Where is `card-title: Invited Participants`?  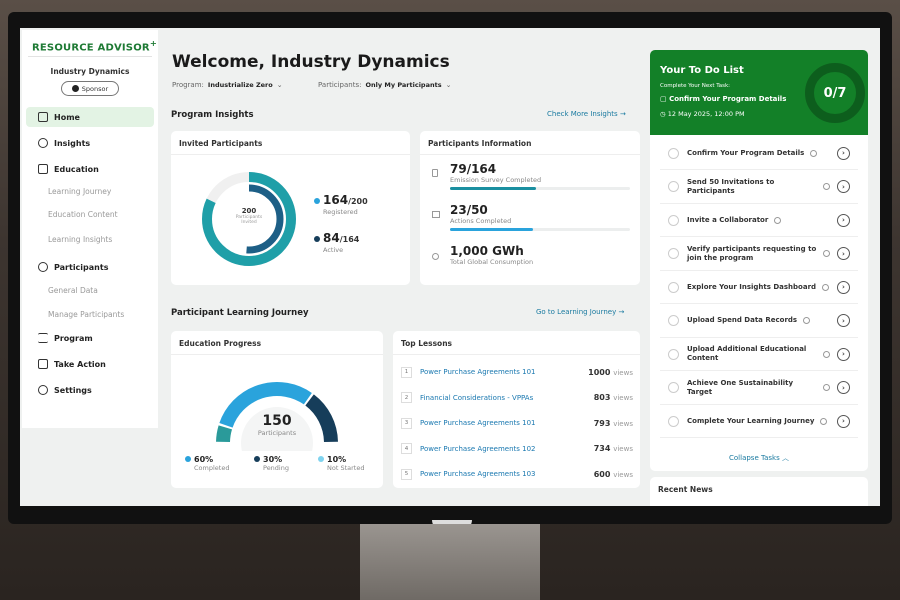
card-title: Invited Participants is located at coordinates (290, 143).